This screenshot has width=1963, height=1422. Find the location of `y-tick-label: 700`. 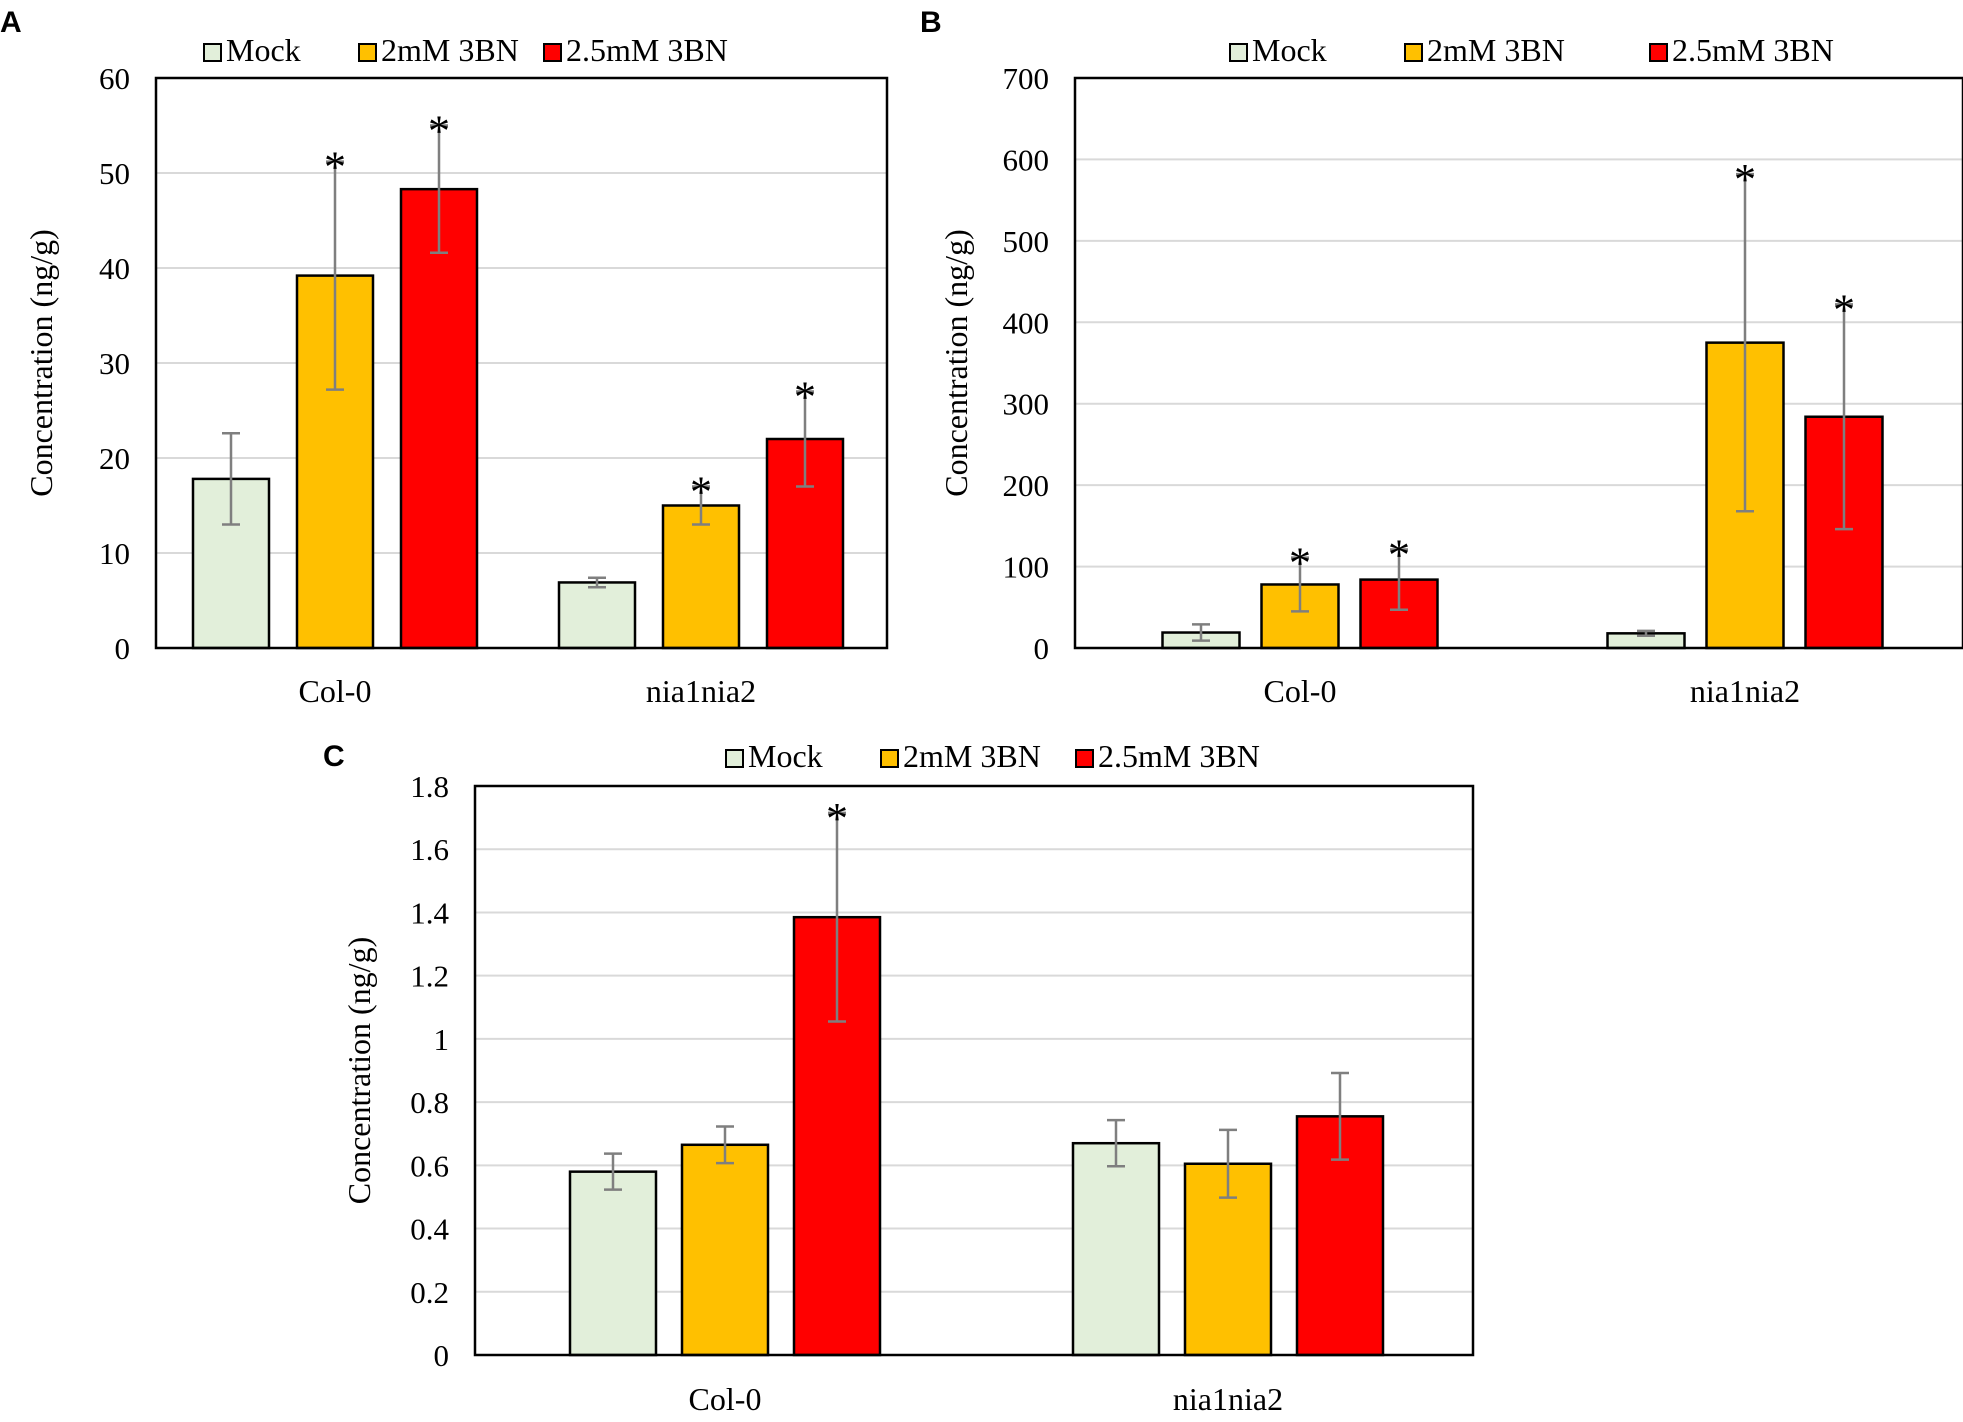

y-tick-label: 700 is located at coordinates (1026, 78).